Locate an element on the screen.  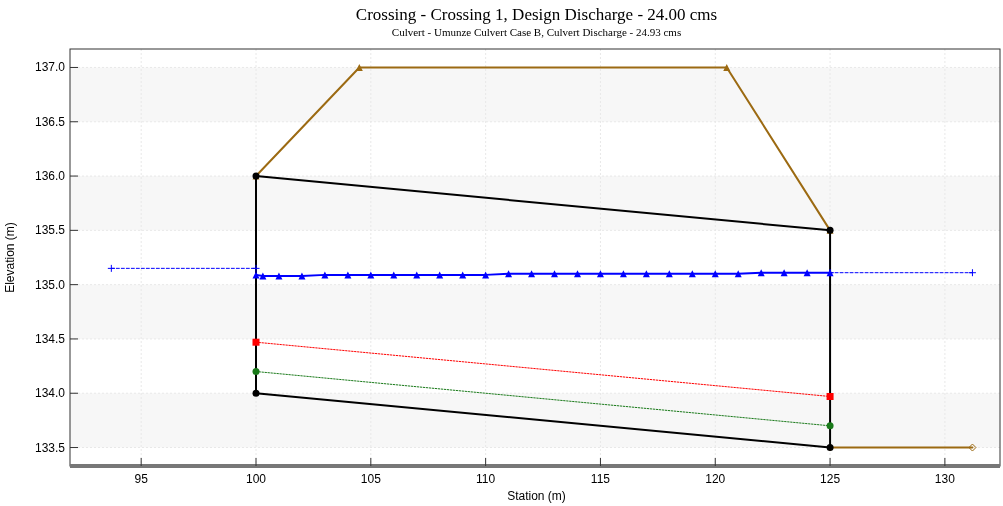
y-axis-title: Elevation (m) is located at coordinates (10, 257).